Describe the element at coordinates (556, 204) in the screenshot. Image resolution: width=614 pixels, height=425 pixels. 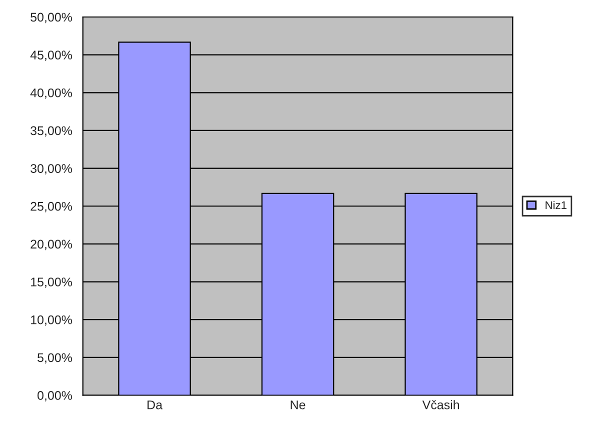
I see `legend-label: Niz1` at that location.